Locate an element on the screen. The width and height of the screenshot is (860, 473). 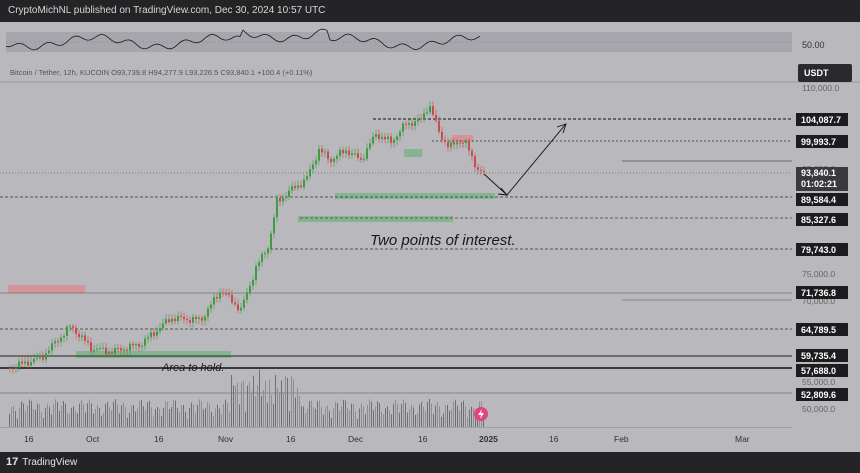
annotation-hold: Area to hold. is located at coordinates (193, 368).